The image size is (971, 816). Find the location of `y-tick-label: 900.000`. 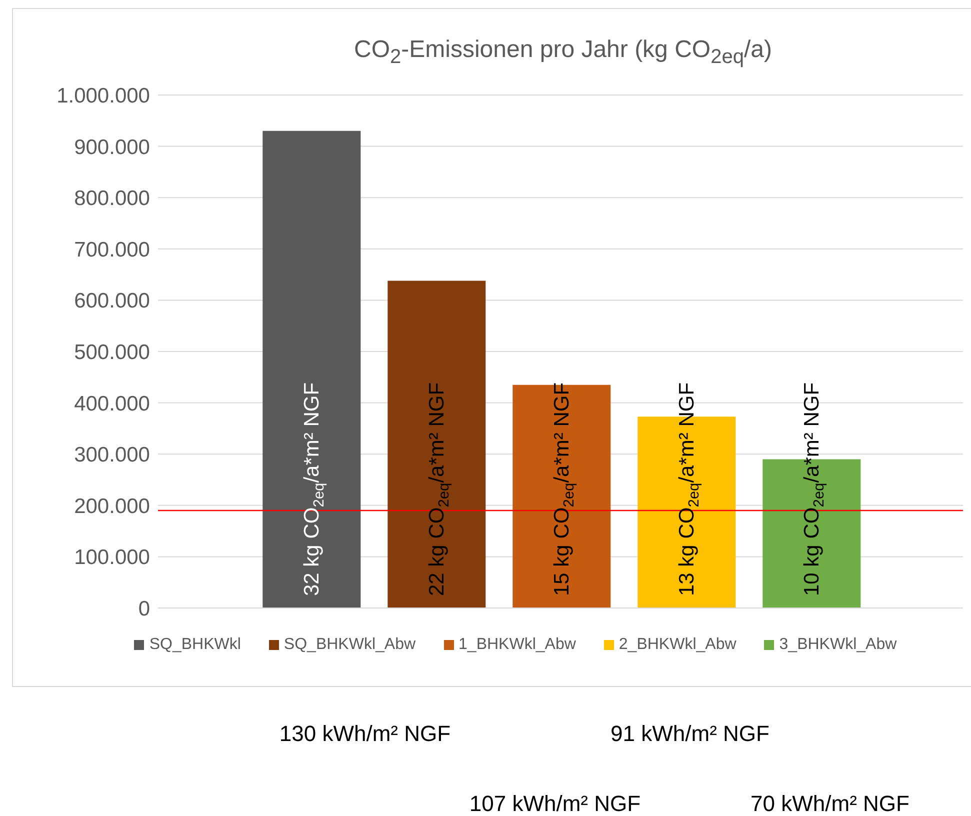

y-tick-label: 900.000 is located at coordinates (112, 147).